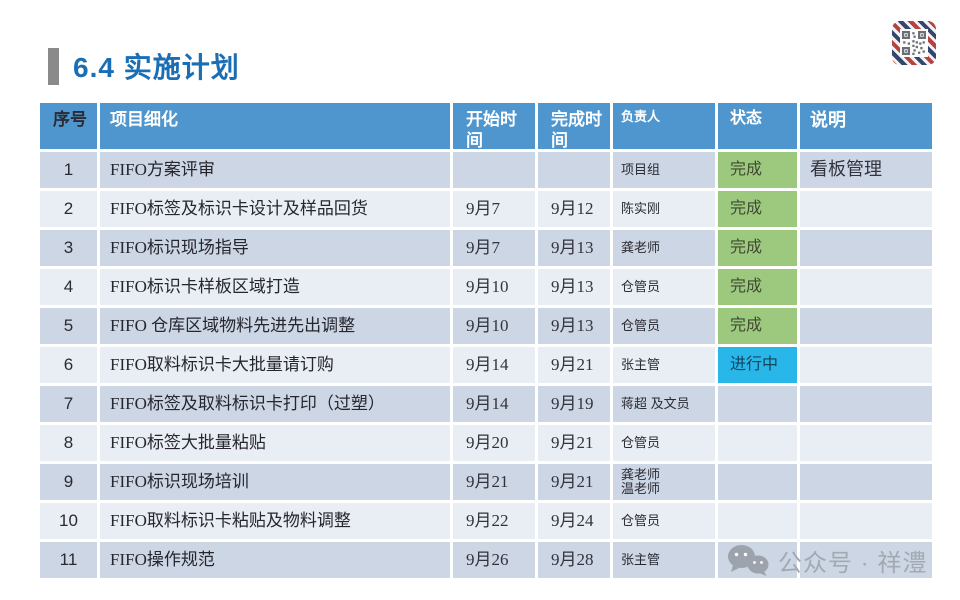  Describe the element at coordinates (664, 209) in the screenshot. I see `cell-owner: 陈实刚` at that location.